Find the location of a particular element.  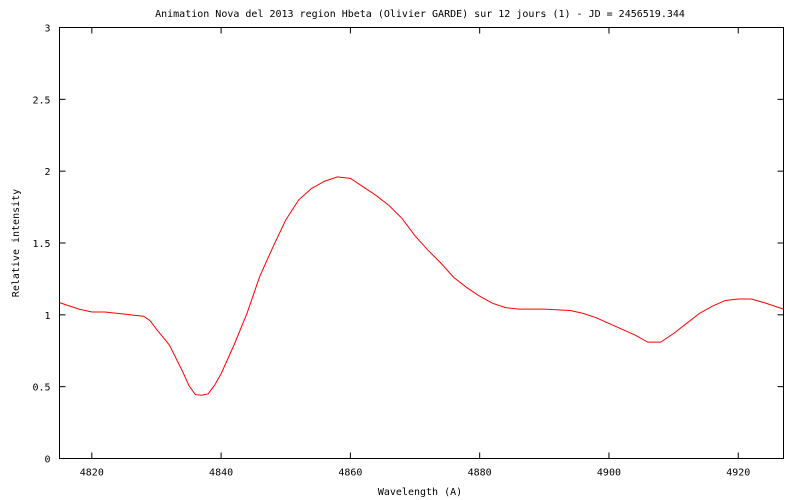

y-tick-label: 2 is located at coordinates (47, 172).